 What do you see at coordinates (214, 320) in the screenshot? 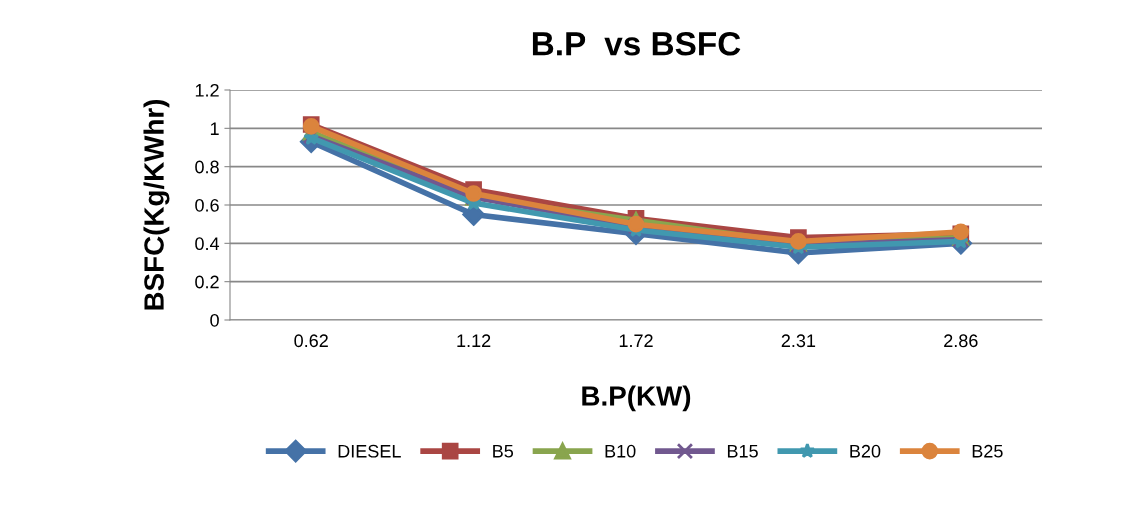
I see `y-tick-label: 0` at bounding box center [214, 320].